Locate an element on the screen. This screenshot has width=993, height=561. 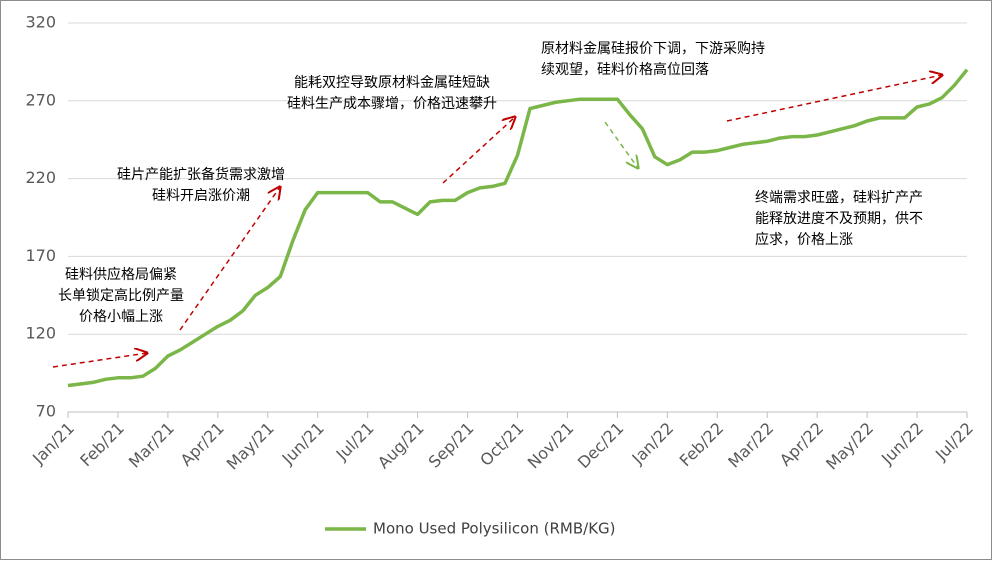
annotation: 终端需求旺盛，硅料扩产产 is located at coordinates (839, 198).